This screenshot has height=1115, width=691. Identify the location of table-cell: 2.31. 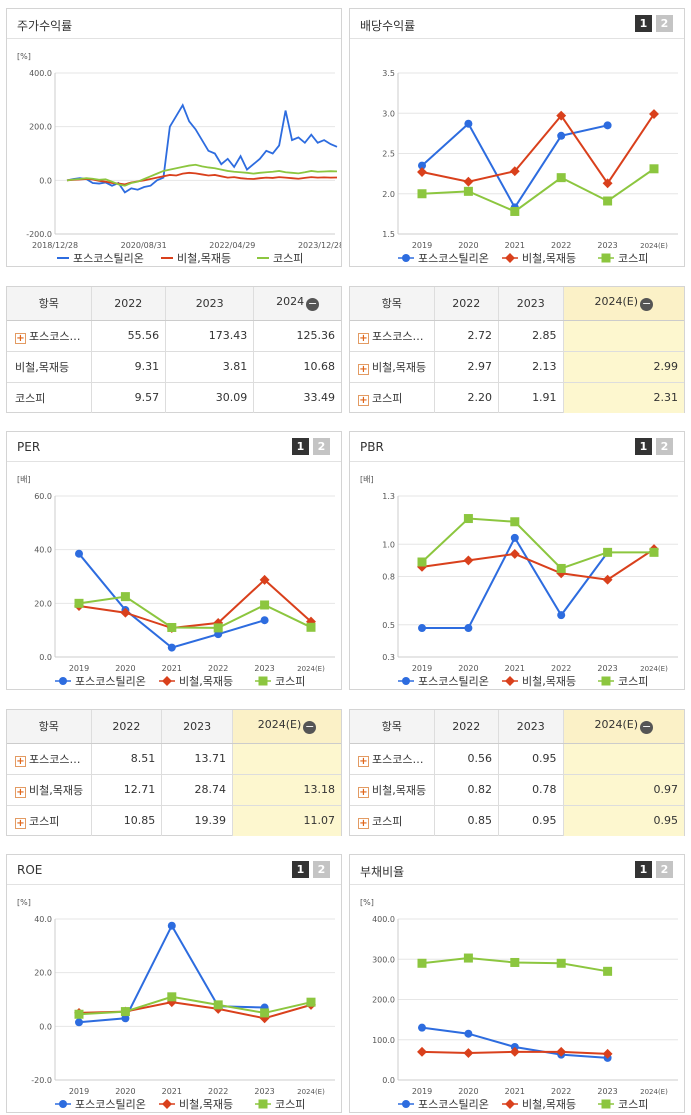
(623, 397).